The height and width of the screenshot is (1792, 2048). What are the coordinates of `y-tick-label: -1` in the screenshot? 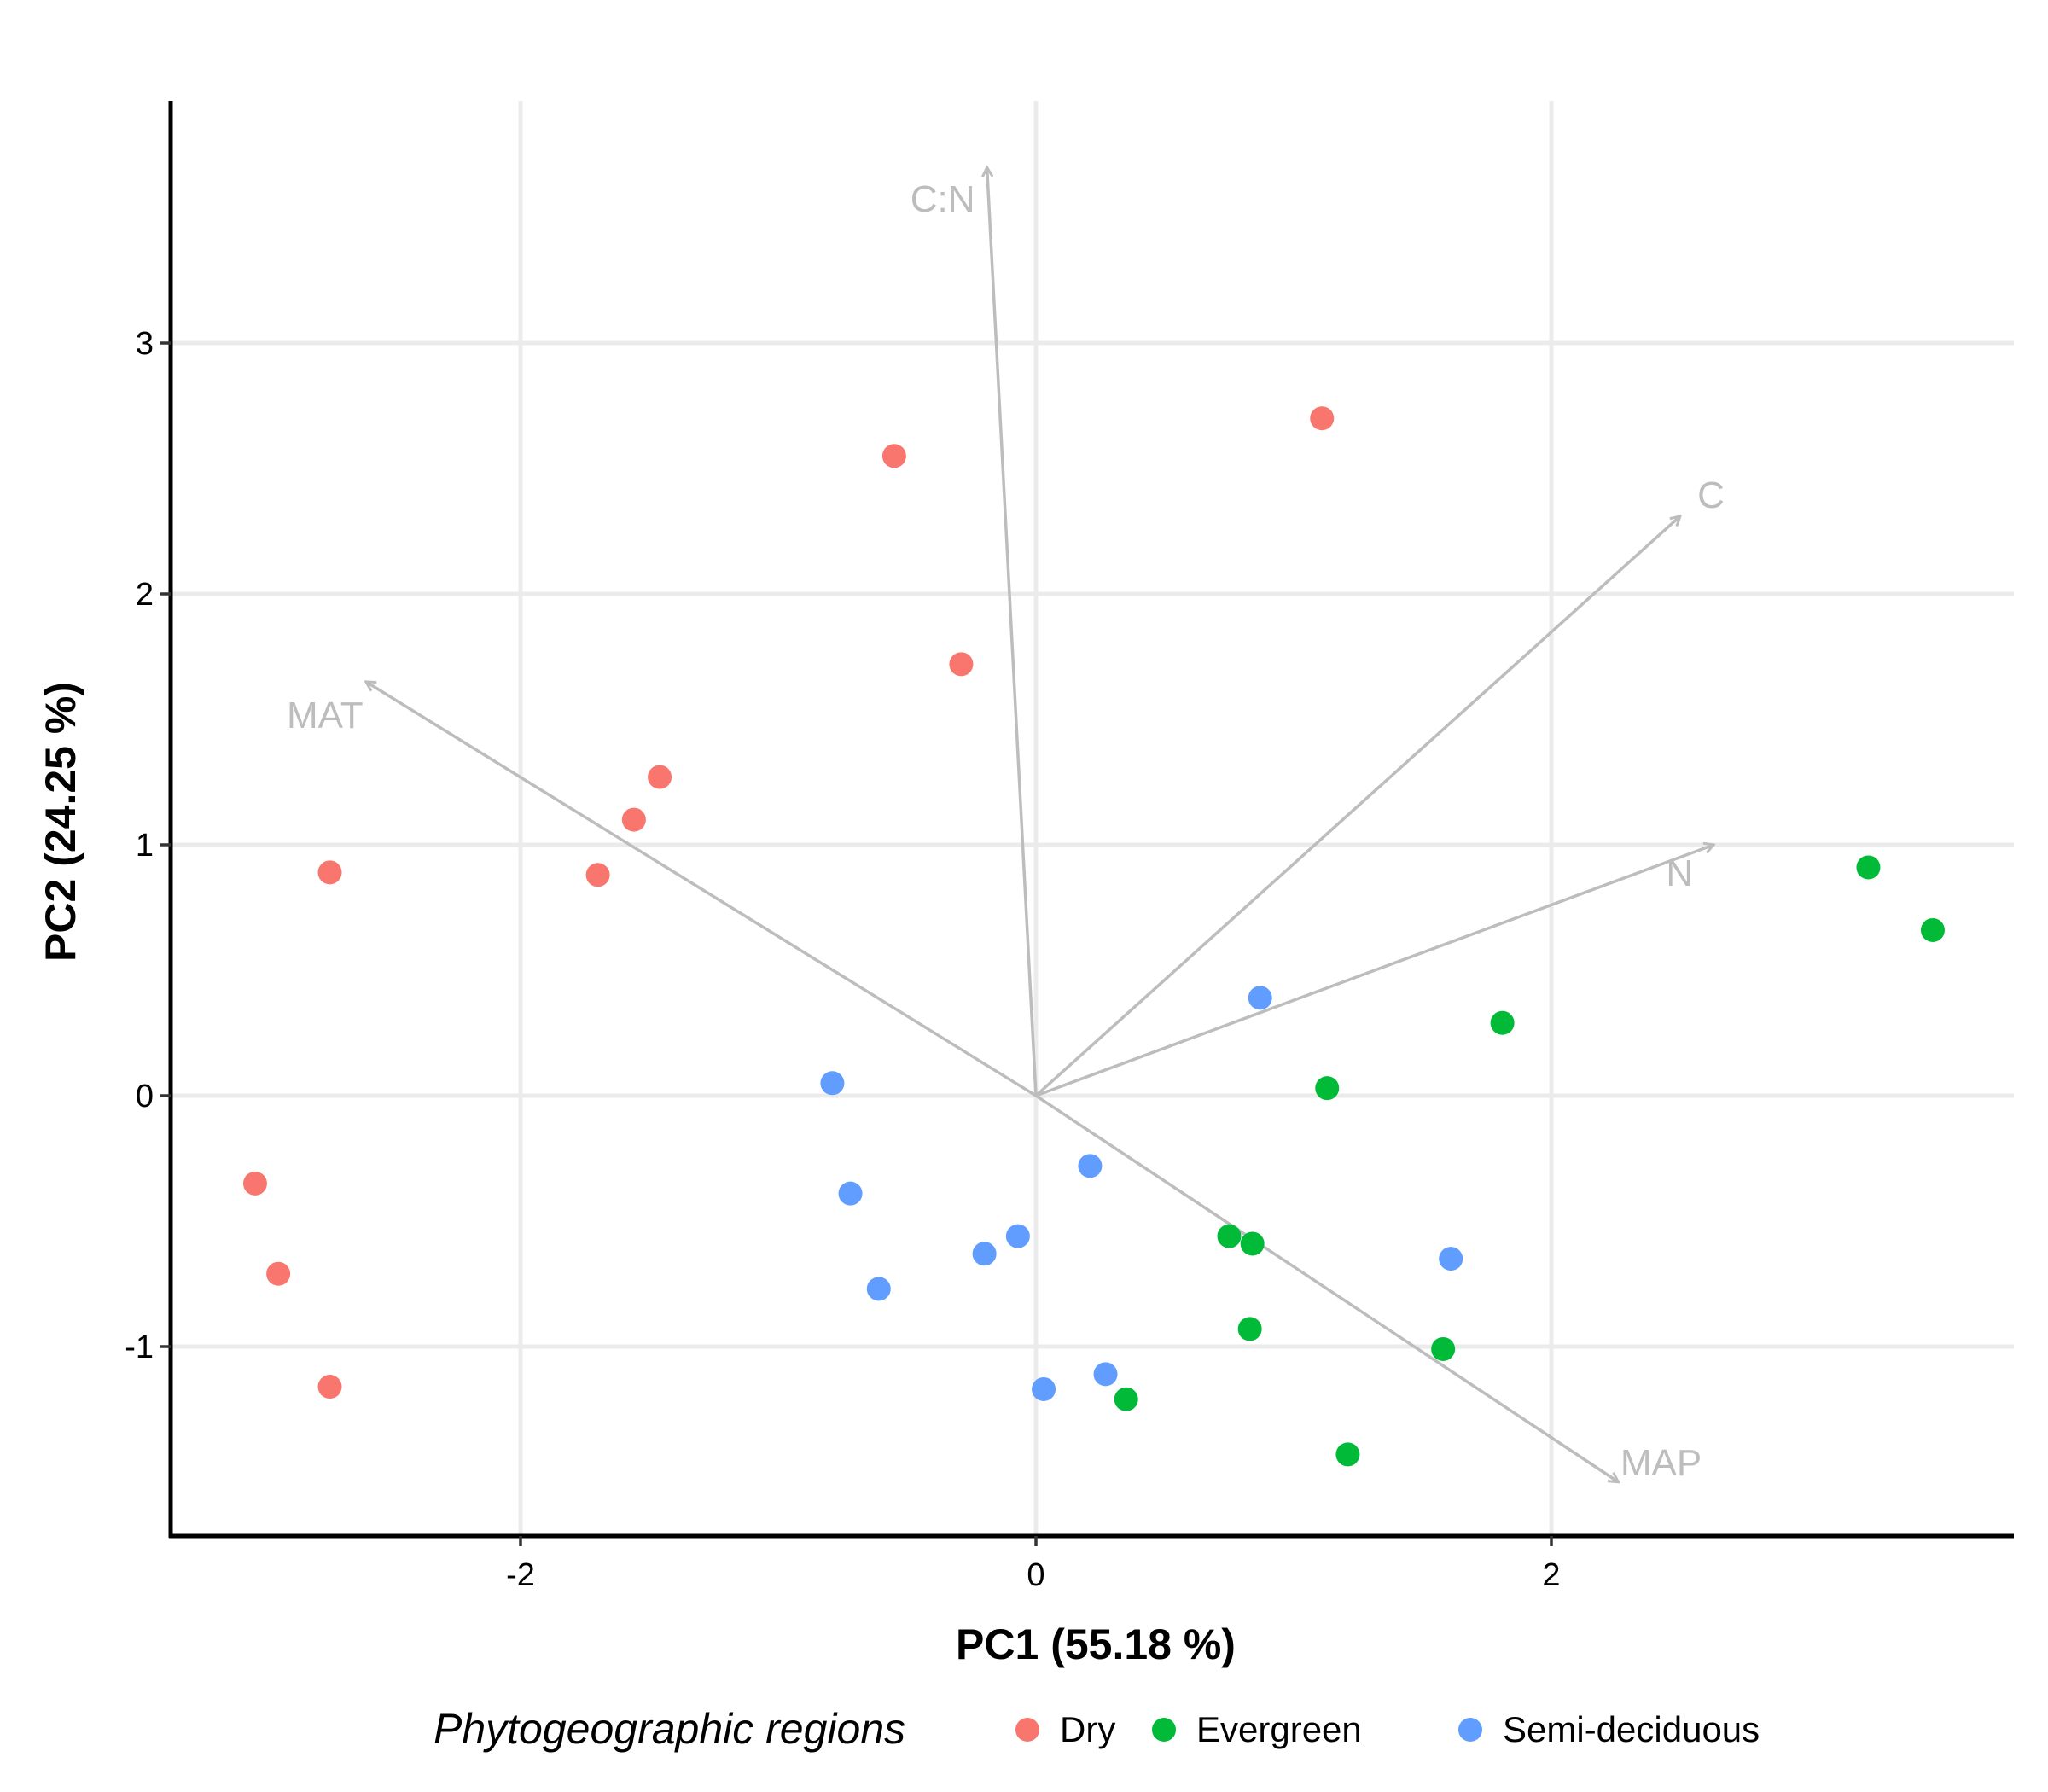 It's located at (139, 1347).